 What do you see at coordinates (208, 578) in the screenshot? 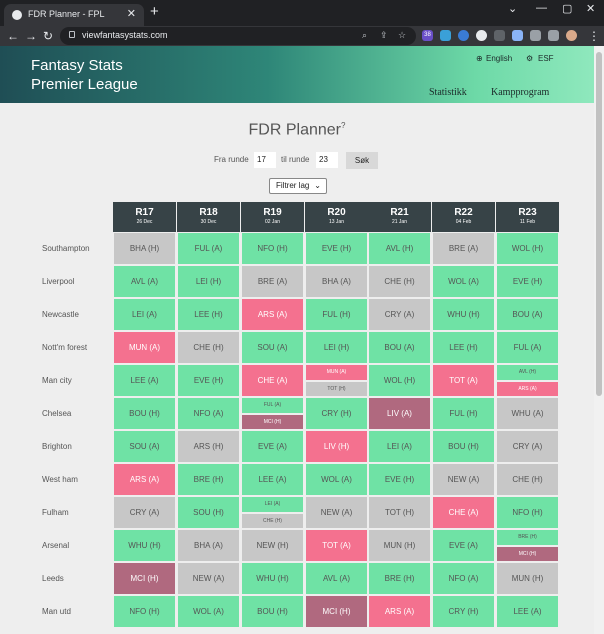
I see `fixture-cell: NEW (A)` at bounding box center [208, 578].